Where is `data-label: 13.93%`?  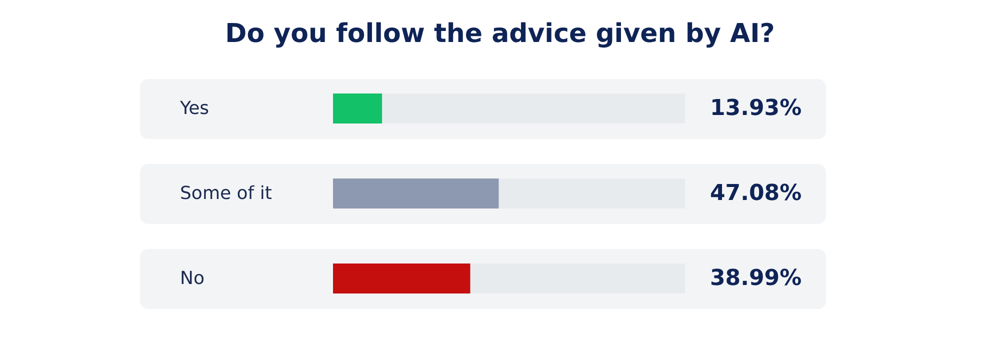
data-label: 13.93% is located at coordinates (756, 108).